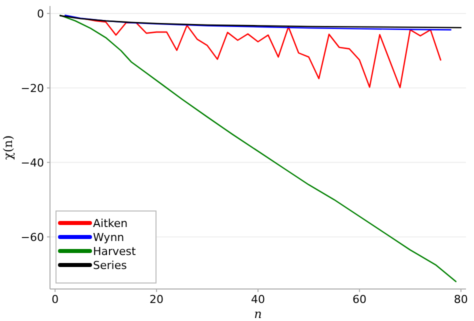  Describe the element at coordinates (8, 147) in the screenshot. I see `y-axis-title: χ(n)` at that location.